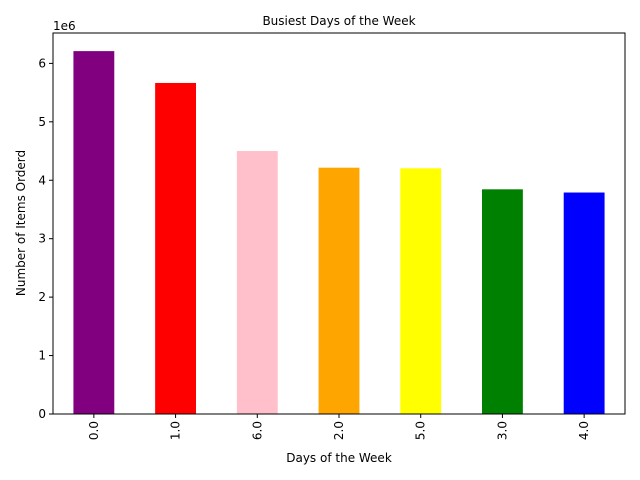 The width and height of the screenshot is (640, 480). Describe the element at coordinates (502, 430) in the screenshot. I see `x-tick-label: 3.0` at that location.